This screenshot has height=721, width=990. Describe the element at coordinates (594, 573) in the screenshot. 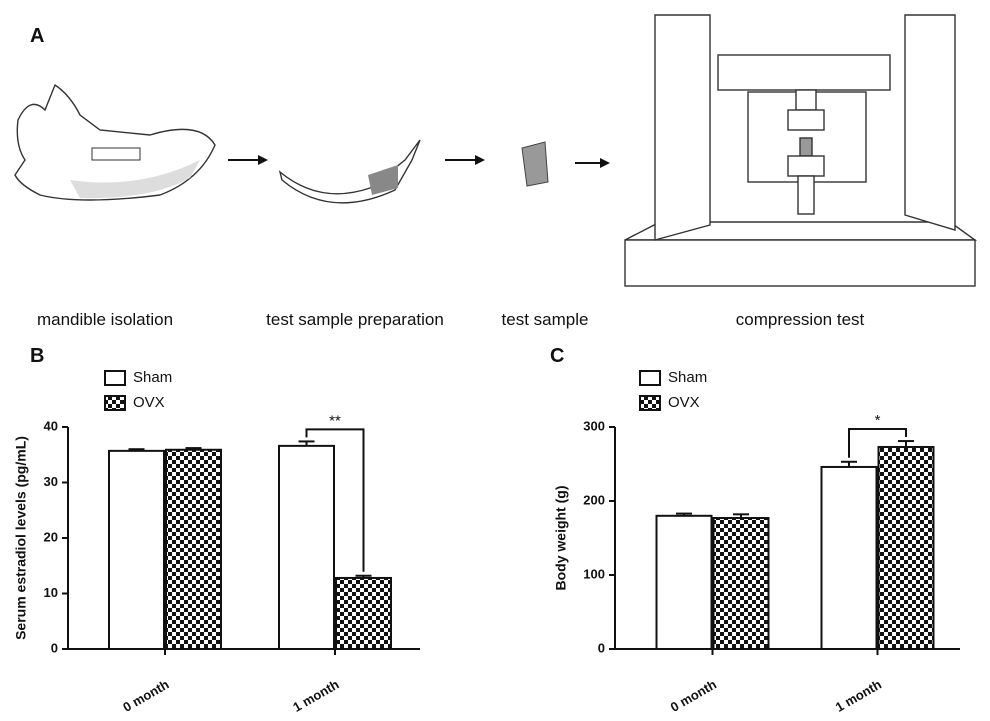

I see `y-tick-label: 100` at that location.